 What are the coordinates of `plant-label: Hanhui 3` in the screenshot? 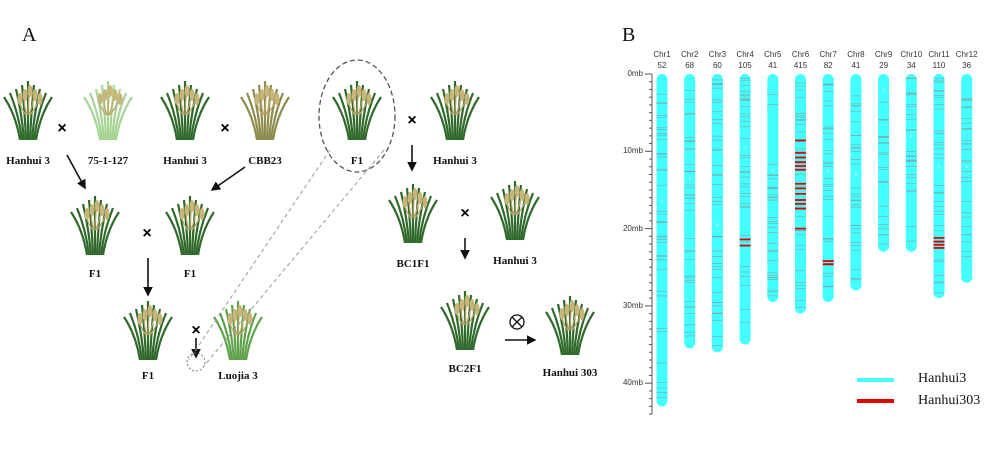 It's located at (515, 261).